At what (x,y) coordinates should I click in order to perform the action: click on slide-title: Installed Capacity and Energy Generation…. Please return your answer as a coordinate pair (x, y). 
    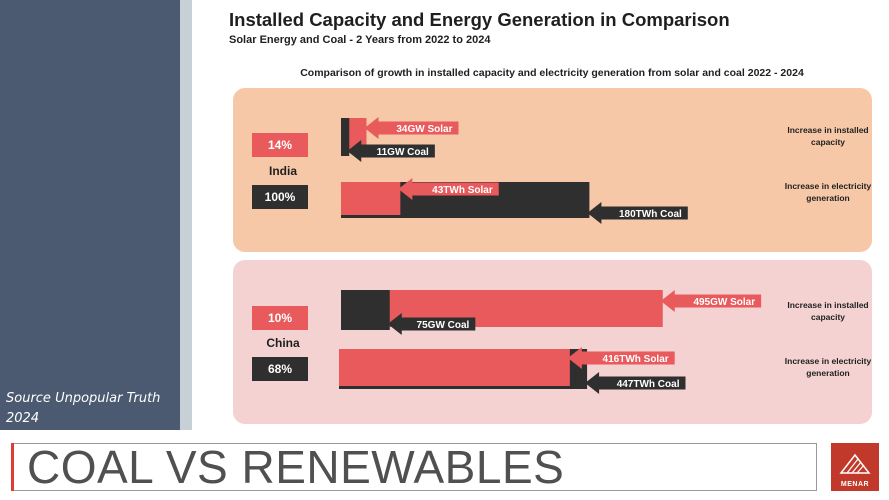
    Looking at the image, I should click on (479, 19).